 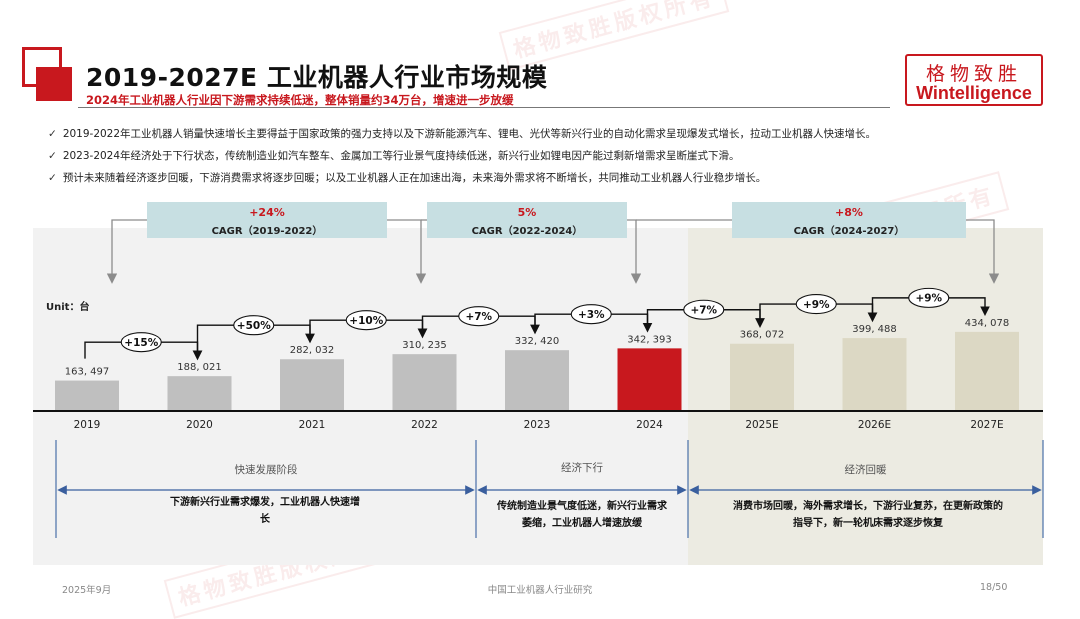 What do you see at coordinates (527, 212) in the screenshot?
I see `cagr-value: 5%` at bounding box center [527, 212].